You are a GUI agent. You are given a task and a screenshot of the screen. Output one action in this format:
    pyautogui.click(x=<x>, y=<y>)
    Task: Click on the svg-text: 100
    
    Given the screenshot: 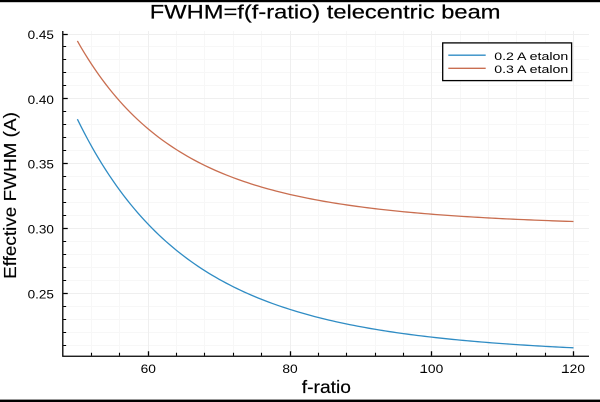 What is the action you would take?
    pyautogui.click(x=431, y=369)
    